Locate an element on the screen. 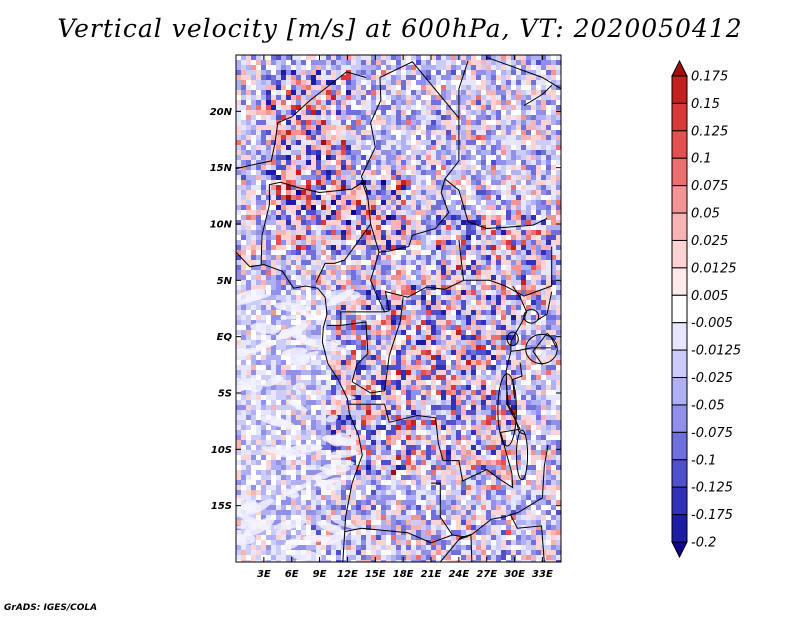 The image size is (800, 618). lon-tick-label: 9E is located at coordinates (320, 574).